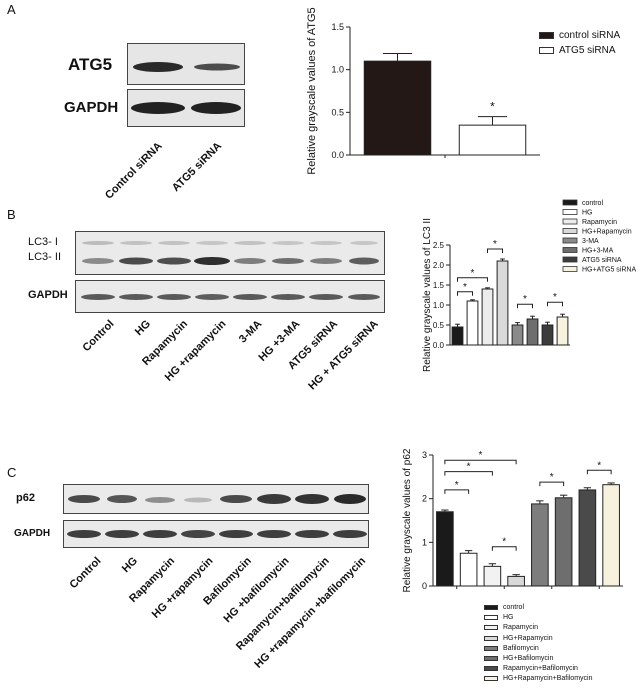 This screenshot has height=688, width=644. What do you see at coordinates (495, 244) in the screenshot?
I see `chart-b-sig-2-label: *` at bounding box center [495, 244].